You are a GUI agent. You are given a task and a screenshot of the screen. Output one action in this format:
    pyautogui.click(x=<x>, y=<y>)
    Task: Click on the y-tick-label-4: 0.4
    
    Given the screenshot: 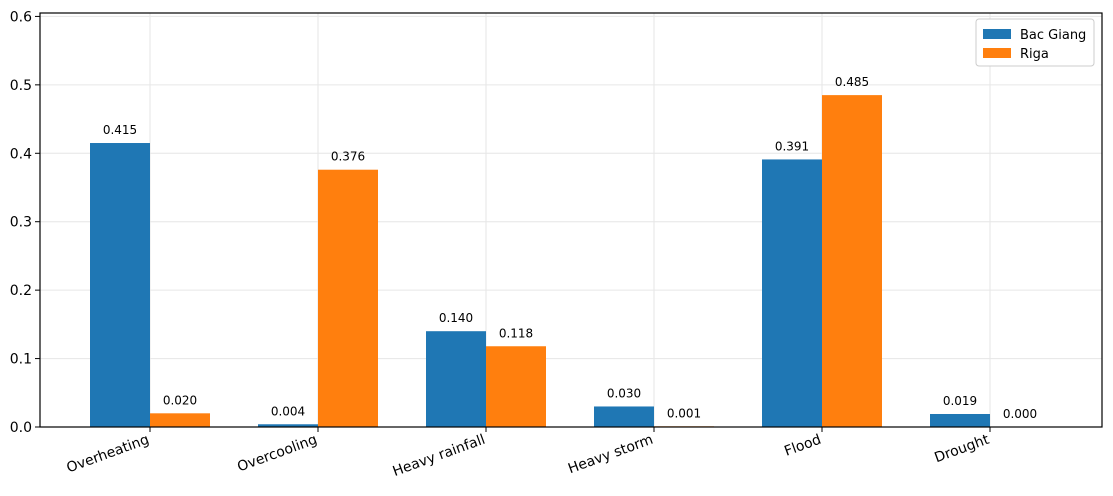 What is the action you would take?
    pyautogui.click(x=21, y=154)
    